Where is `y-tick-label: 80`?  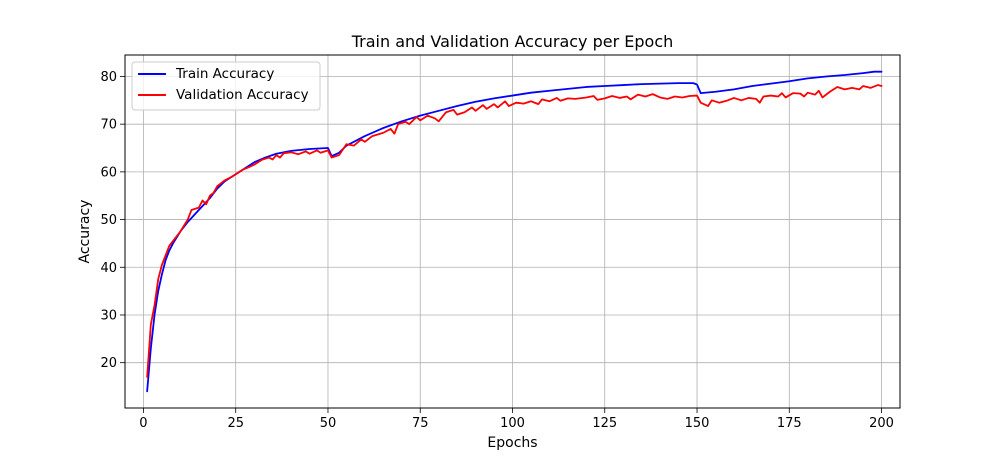 y-tick-label: 80 is located at coordinates (108, 77).